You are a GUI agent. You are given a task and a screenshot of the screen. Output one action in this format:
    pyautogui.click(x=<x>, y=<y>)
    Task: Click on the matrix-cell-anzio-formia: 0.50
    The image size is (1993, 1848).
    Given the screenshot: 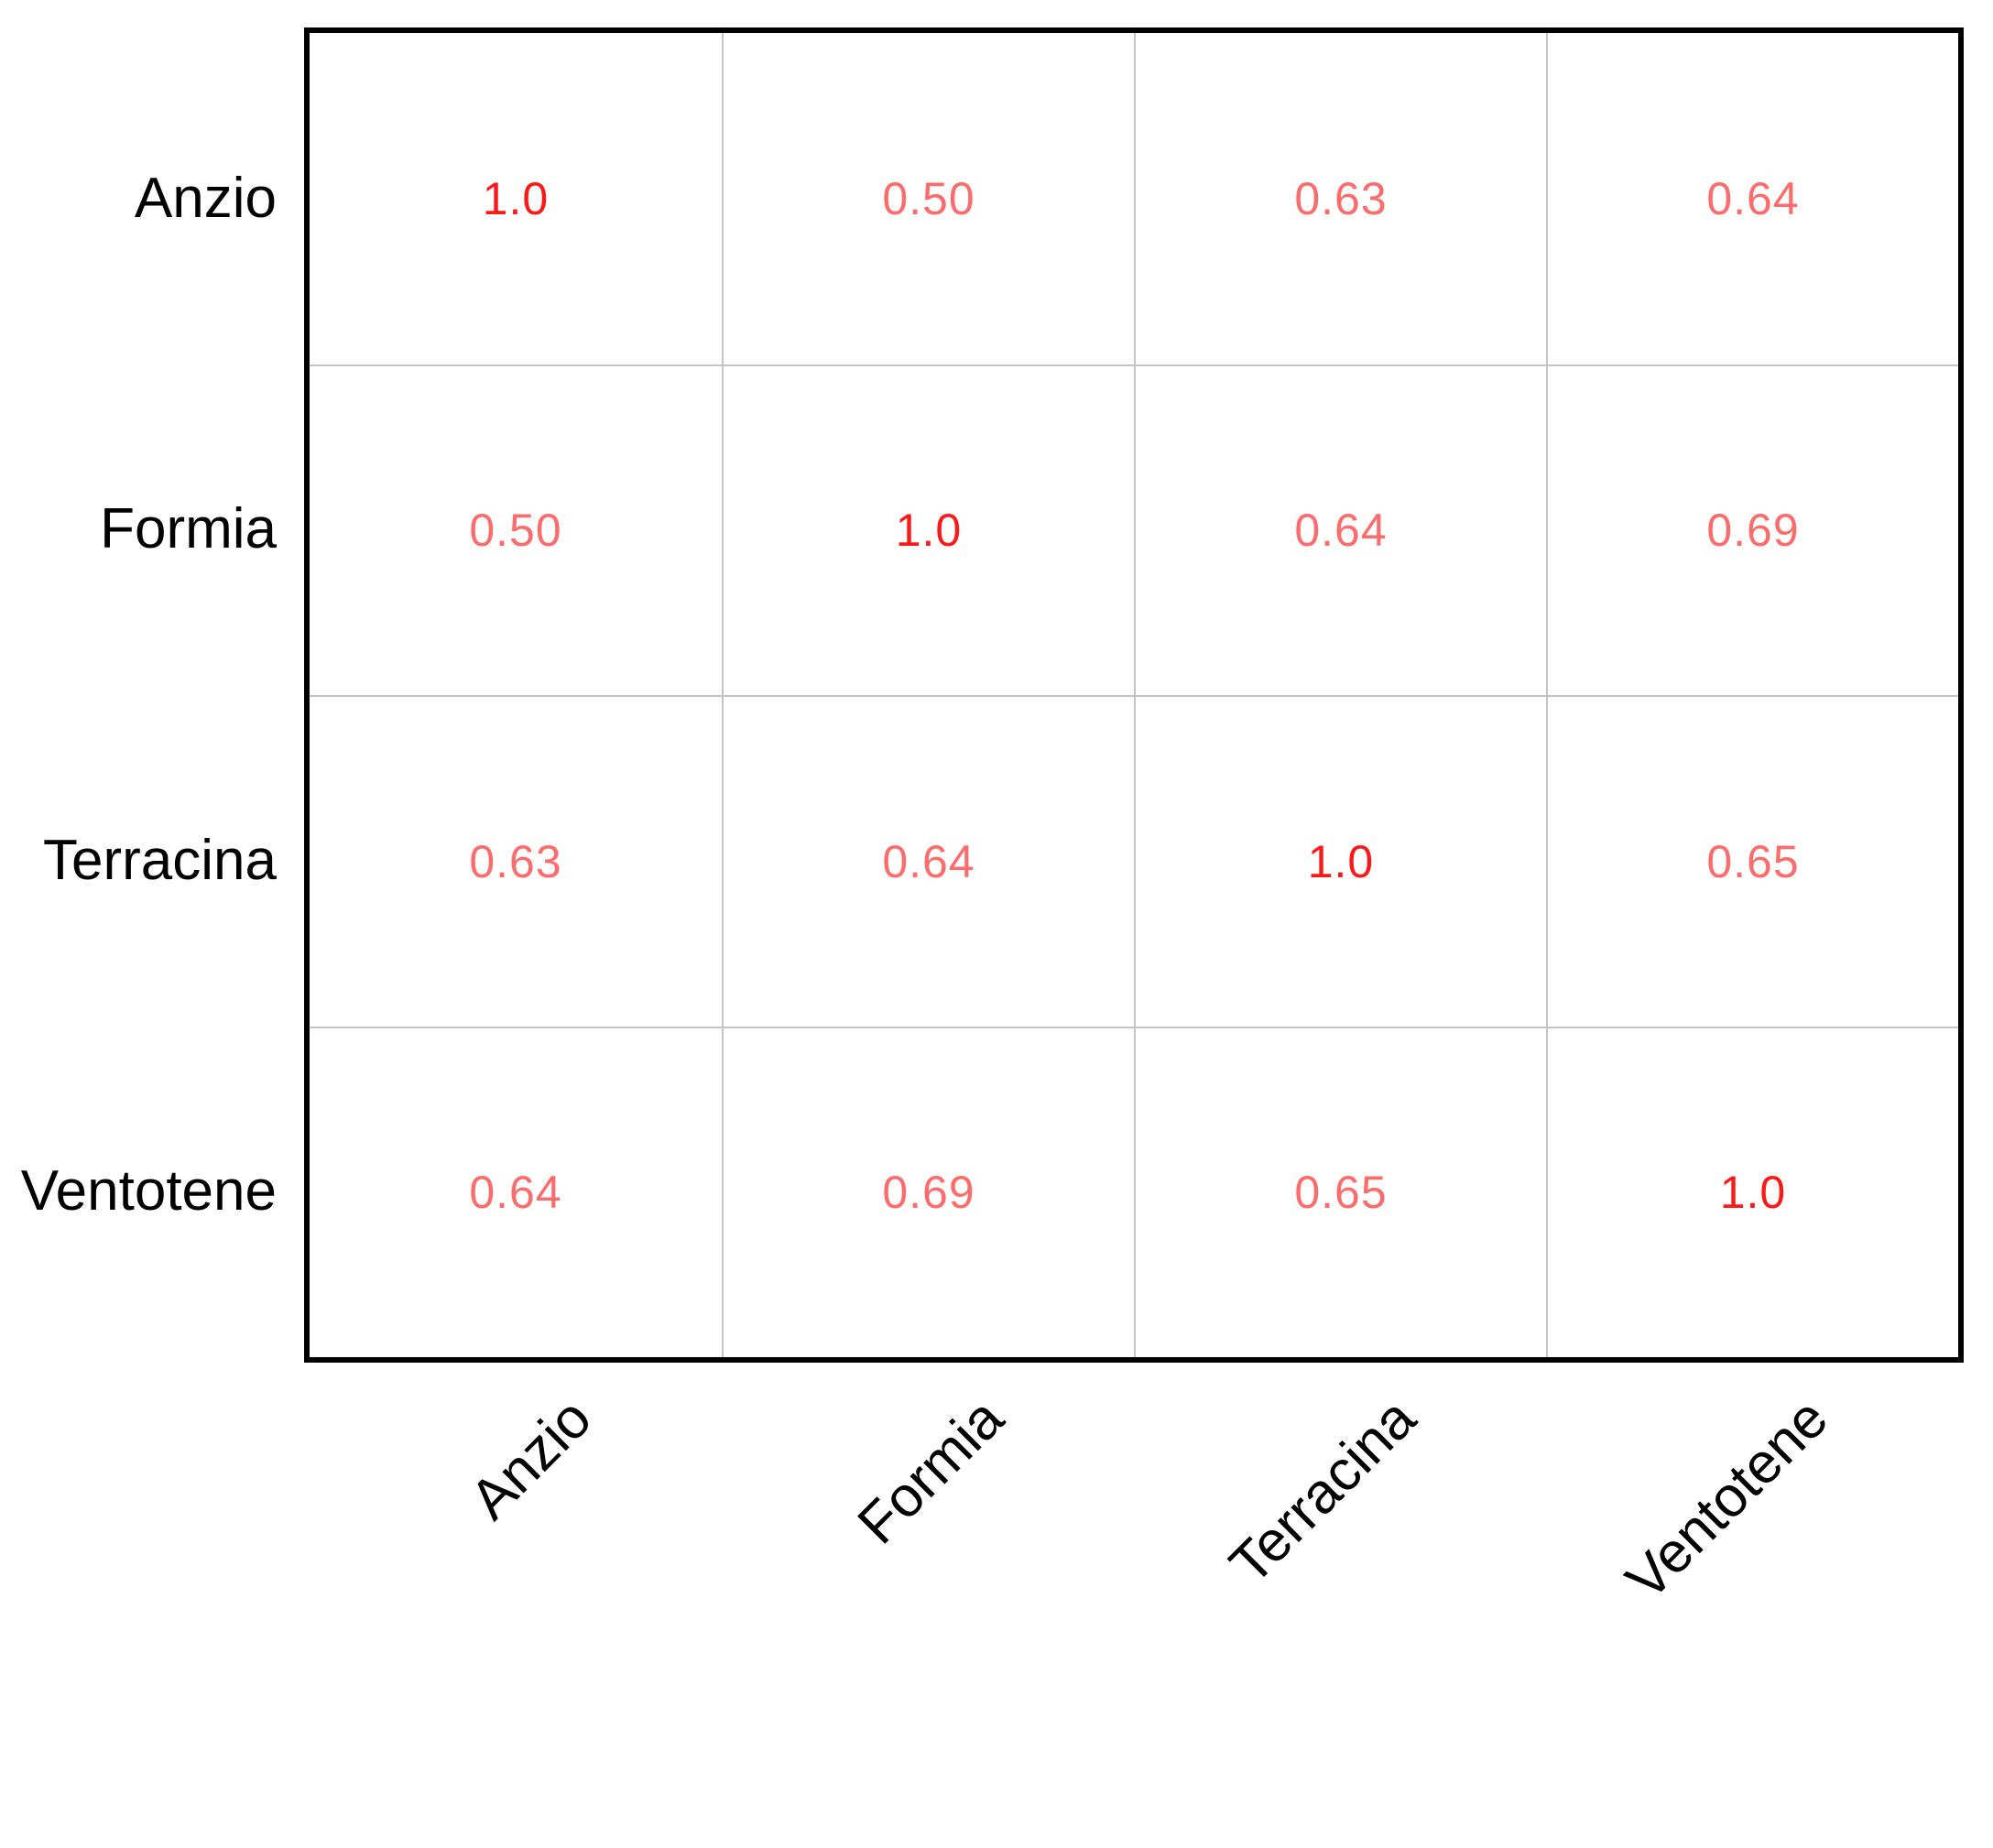 What is the action you would take?
    pyautogui.click(x=928, y=198)
    